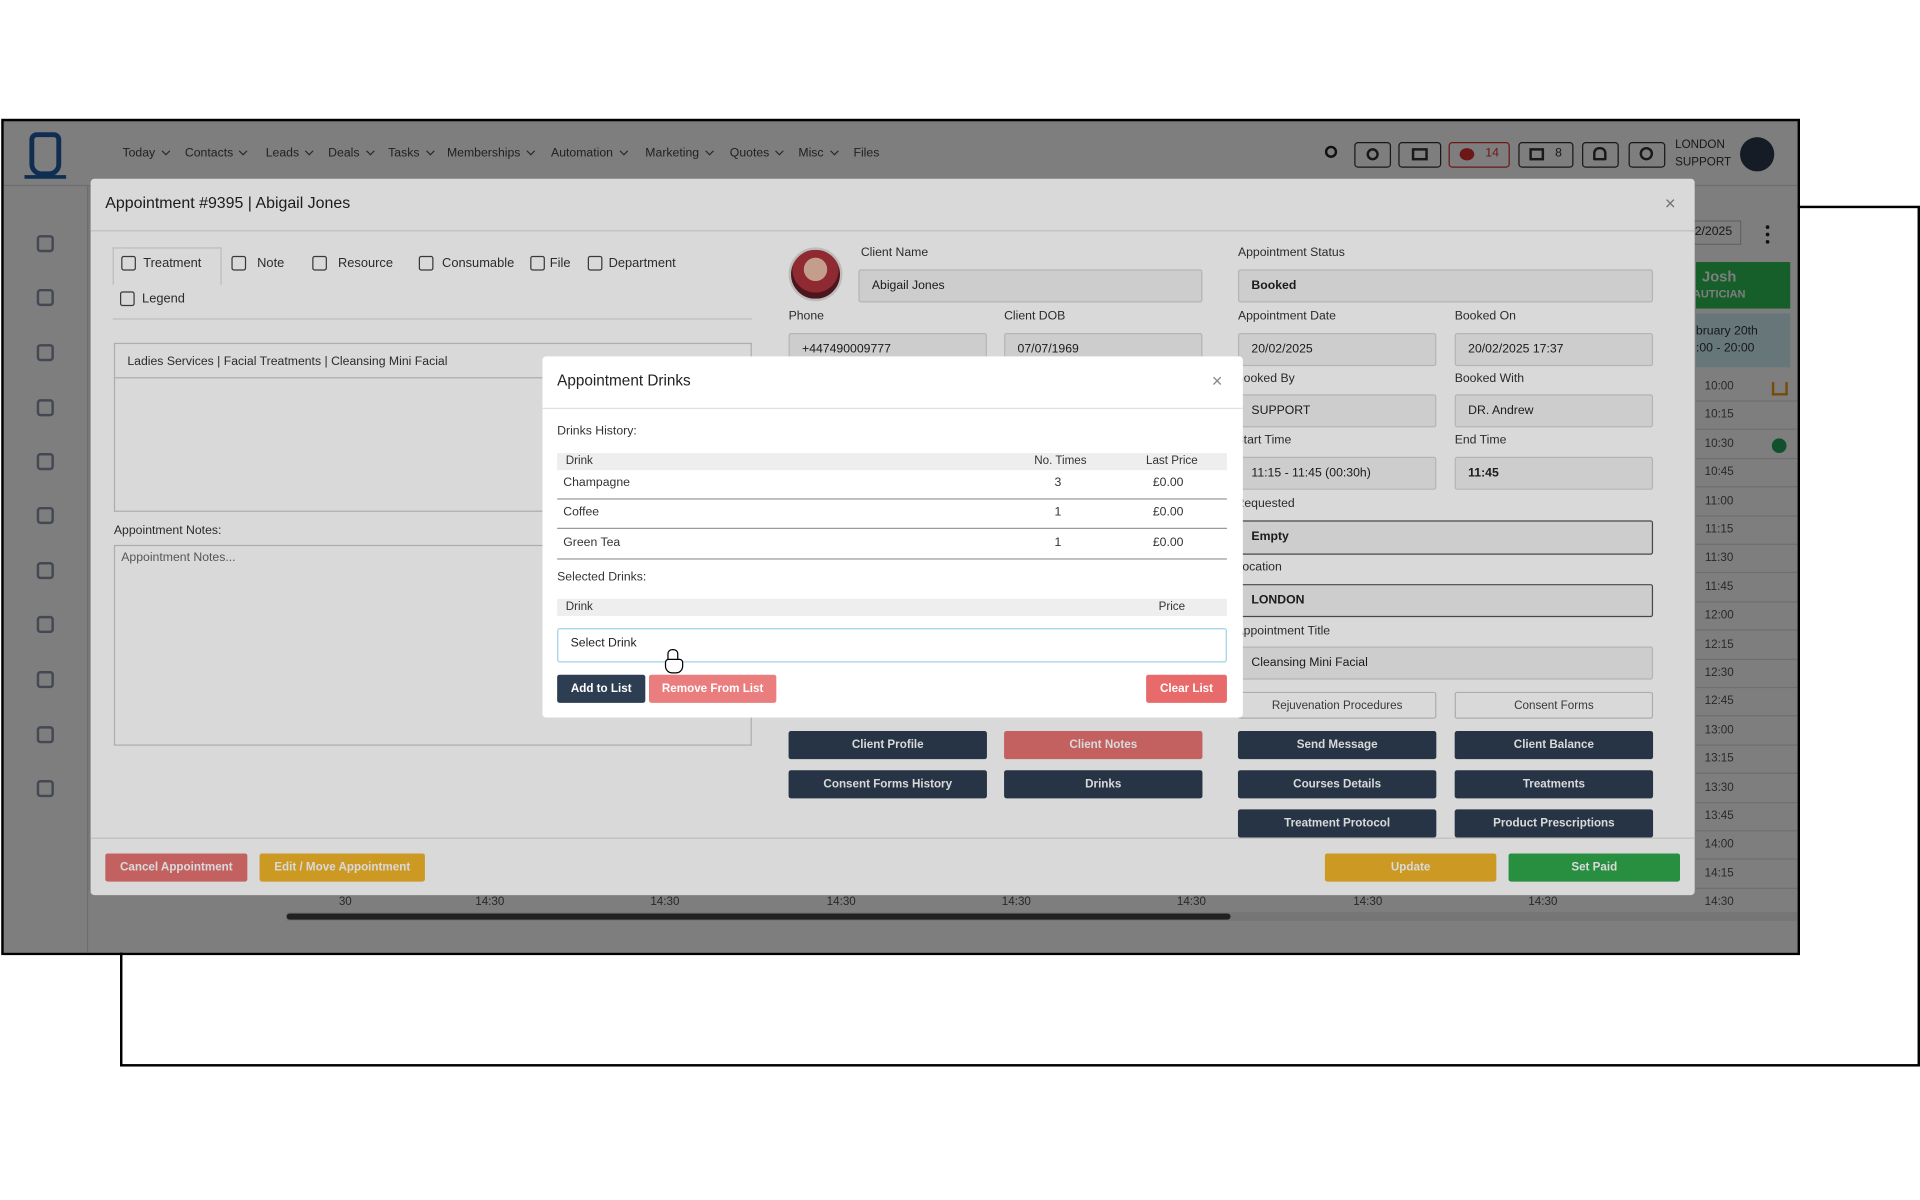  What do you see at coordinates (1719, 759) in the screenshot?
I see `time-slot: 13:15` at bounding box center [1719, 759].